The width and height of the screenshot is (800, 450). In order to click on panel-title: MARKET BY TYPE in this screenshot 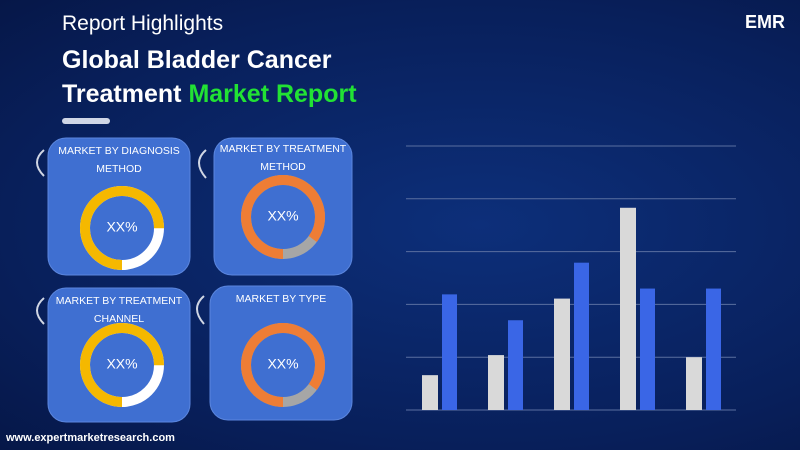, I will do `click(281, 299)`.